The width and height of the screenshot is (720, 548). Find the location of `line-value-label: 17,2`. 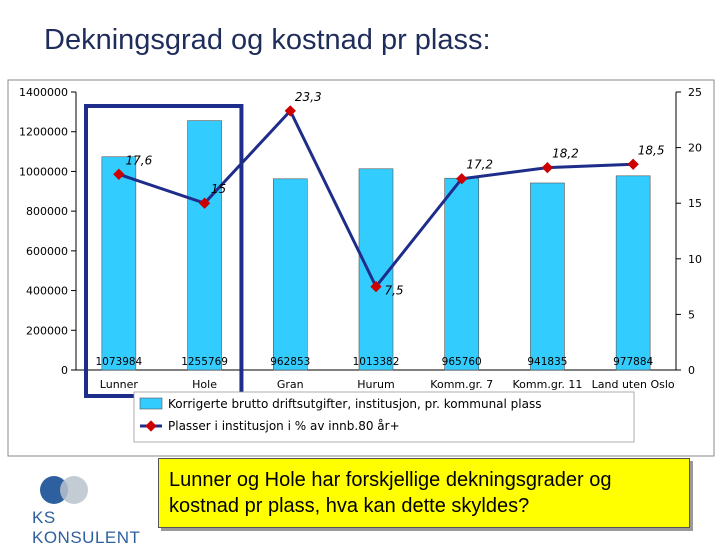

line-value-label: 17,2 is located at coordinates (479, 165).